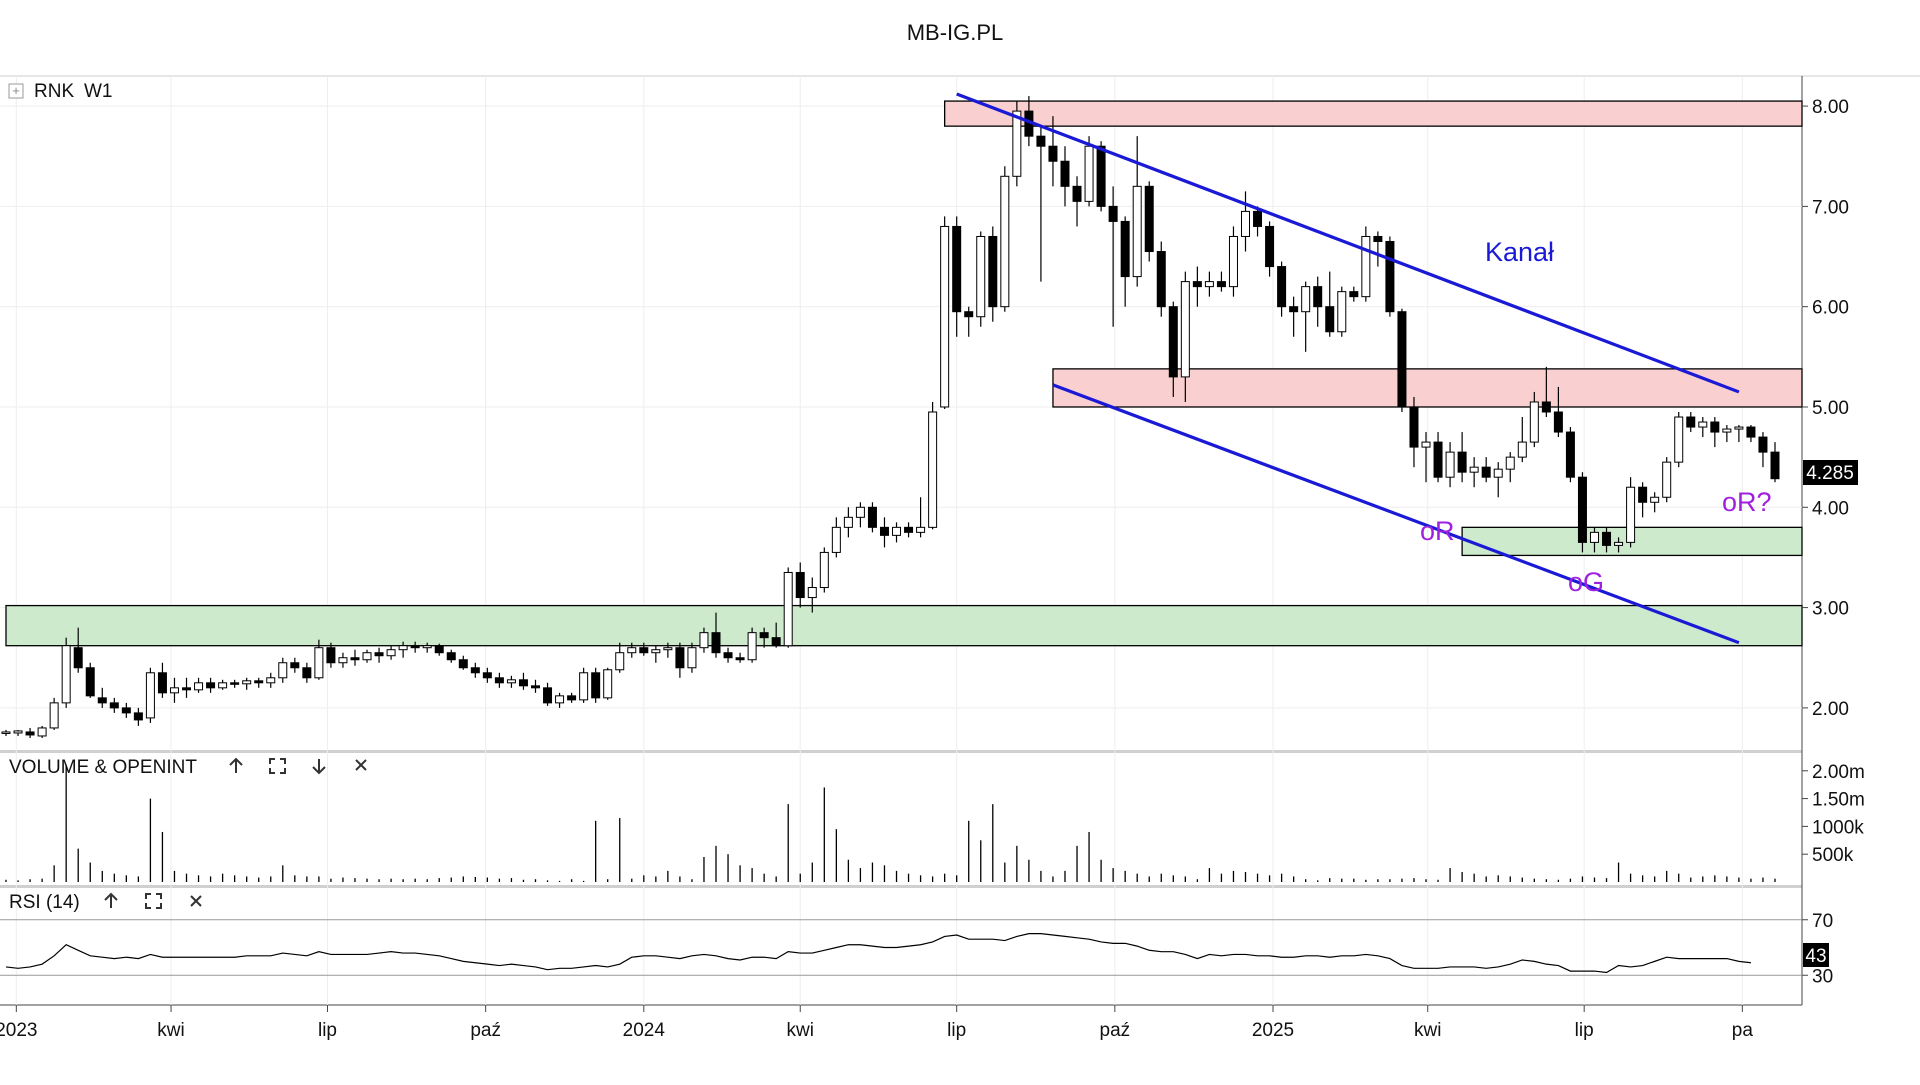  I want to click on volume-rsi-divider, so click(901, 886).